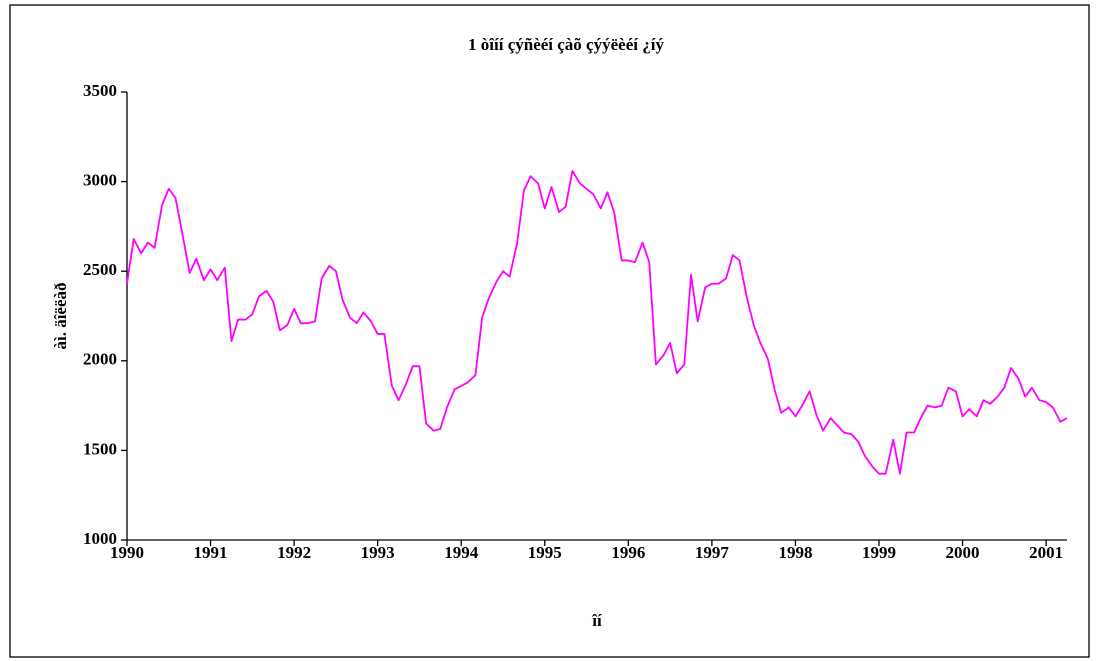  I want to click on chart-title: 1 òîíí çýñèéí çàõ çýýëèéí ¿íý, so click(566, 44).